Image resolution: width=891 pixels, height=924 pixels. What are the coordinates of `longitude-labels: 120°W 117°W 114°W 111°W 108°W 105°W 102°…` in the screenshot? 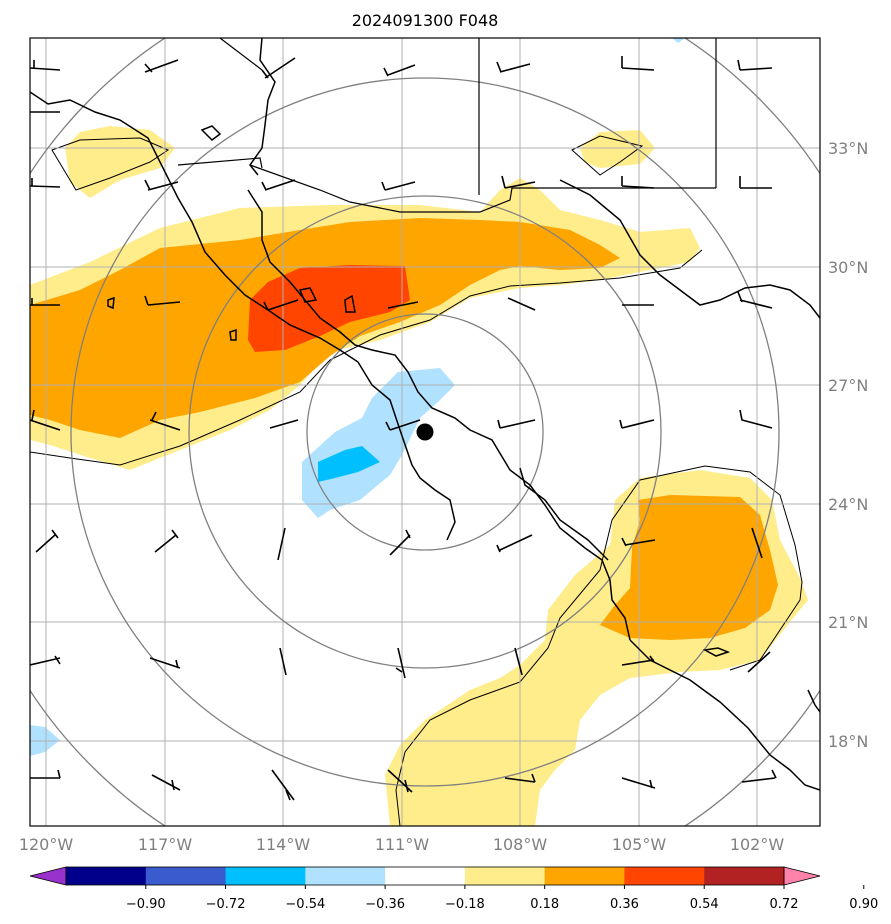 It's located at (402, 844).